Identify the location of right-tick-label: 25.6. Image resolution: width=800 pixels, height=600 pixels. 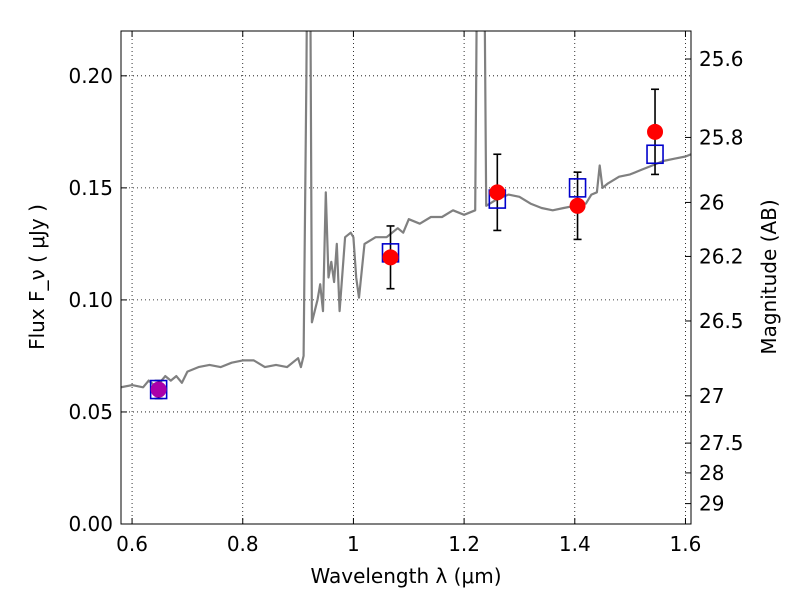
(721, 59).